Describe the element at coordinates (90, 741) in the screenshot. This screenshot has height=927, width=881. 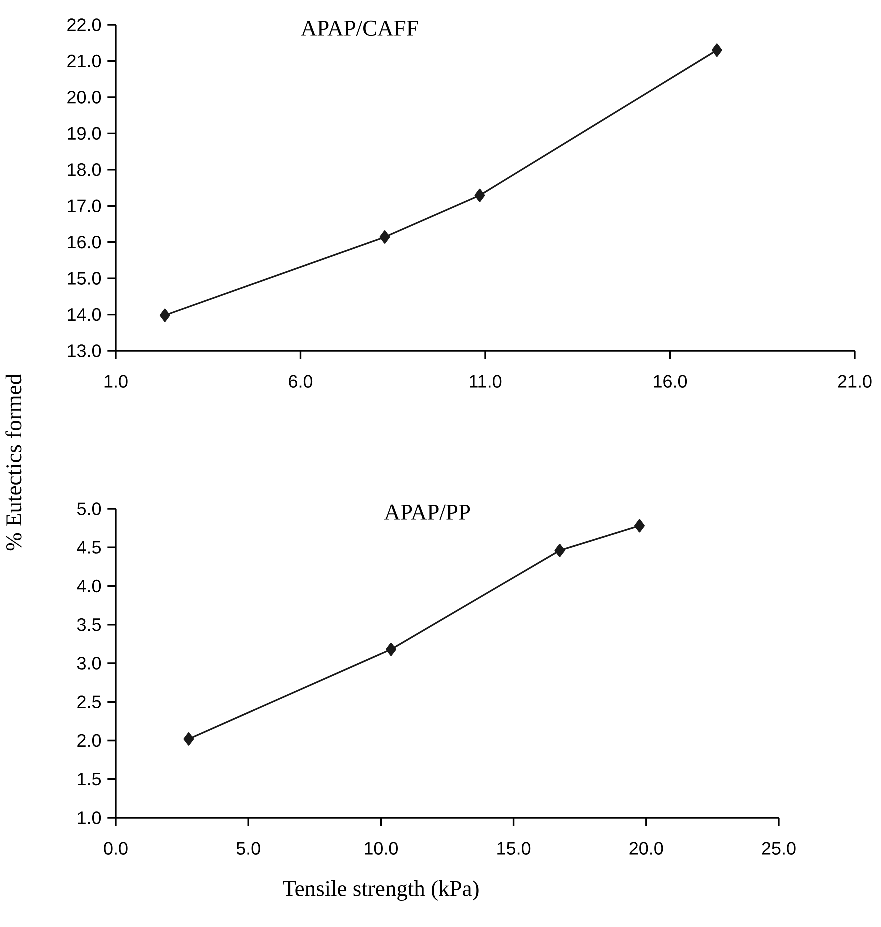
I see `y-tick-label: 2.0` at that location.